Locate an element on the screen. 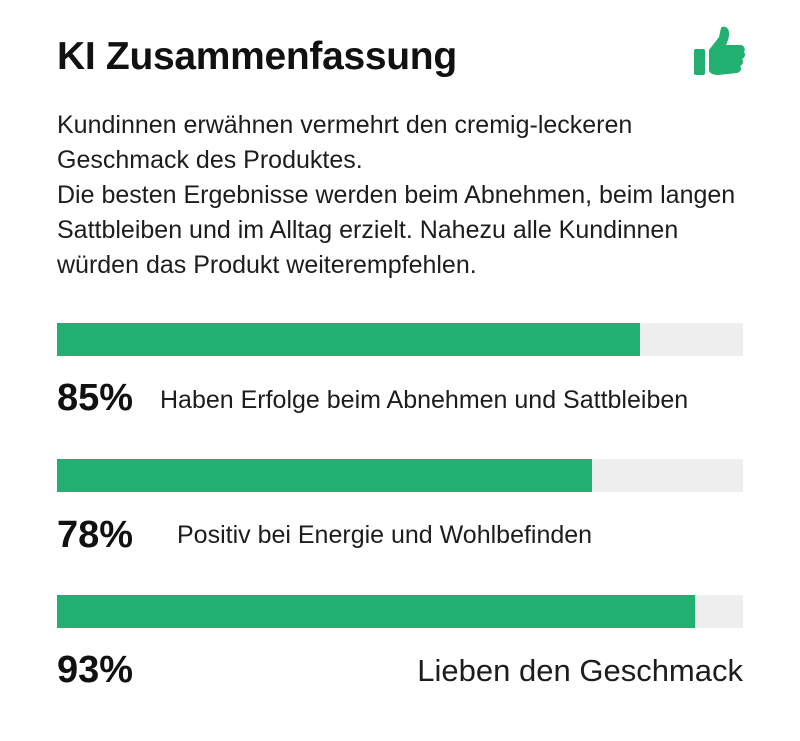  stat-label: Positiv bei Energie und Wohlbefinden is located at coordinates (385, 535).